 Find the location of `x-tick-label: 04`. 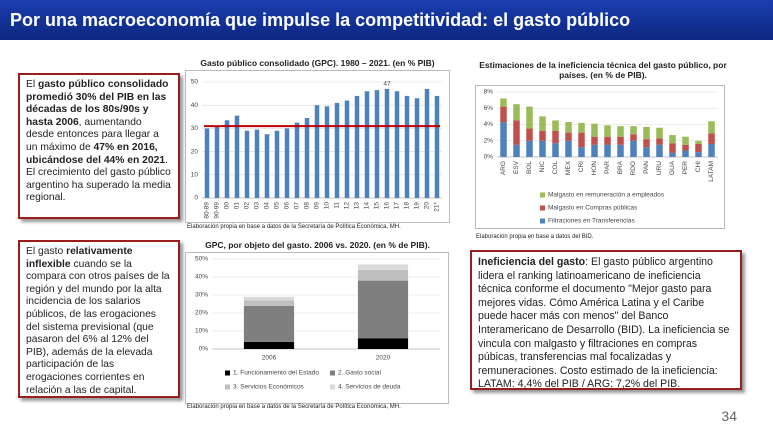

x-tick-label: 04 is located at coordinates (267, 206).